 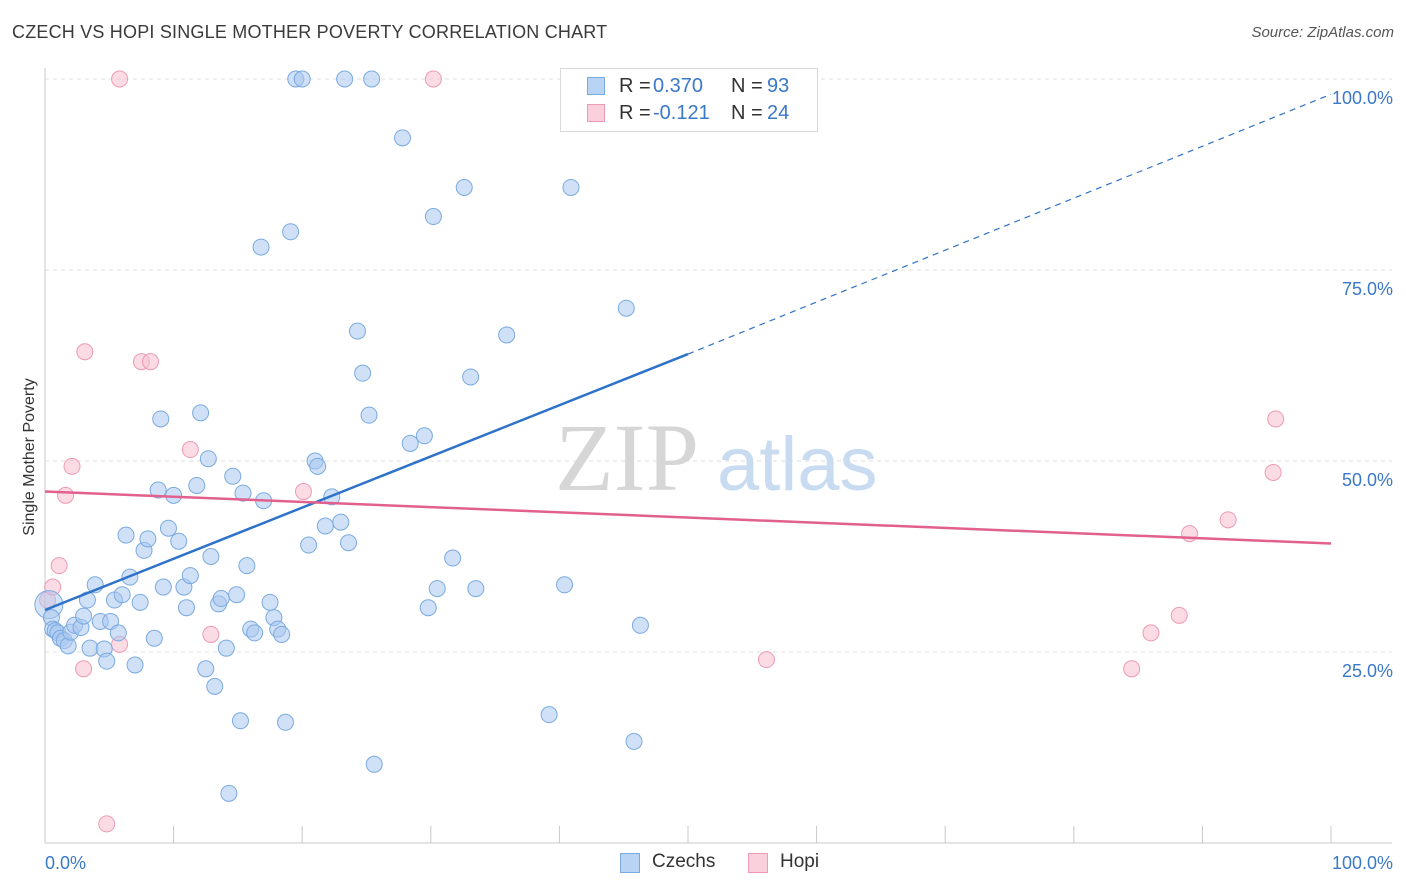 I want to click on correlation-legend: R = 0.370 N = 93 R = -0.121 N = 24, so click(x=689, y=100).